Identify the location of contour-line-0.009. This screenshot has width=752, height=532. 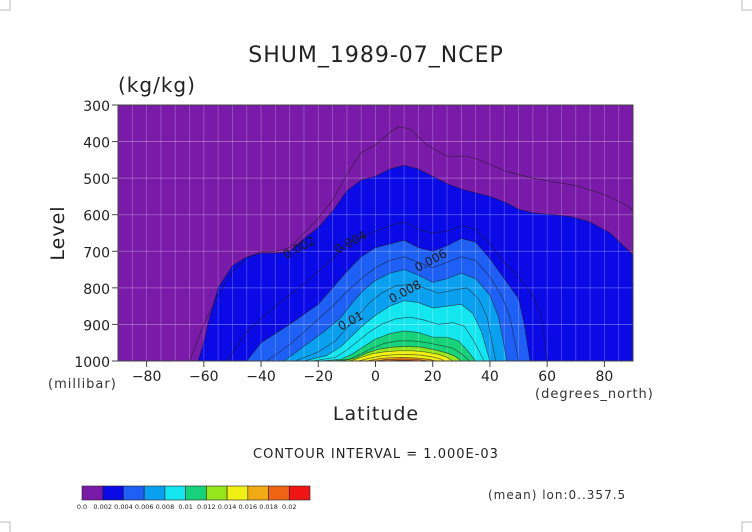
(398, 338).